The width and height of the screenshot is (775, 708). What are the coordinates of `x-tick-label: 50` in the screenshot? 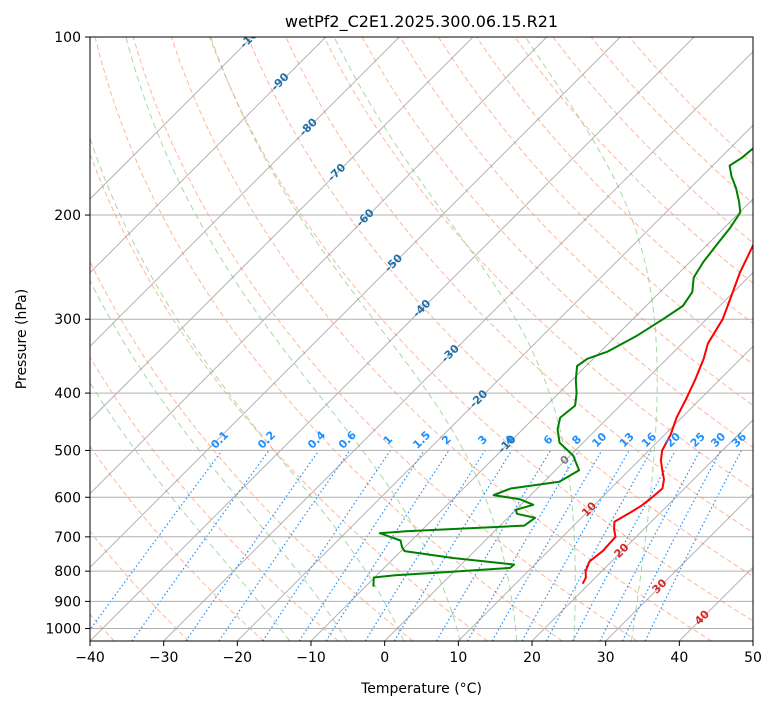 It's located at (753, 658).